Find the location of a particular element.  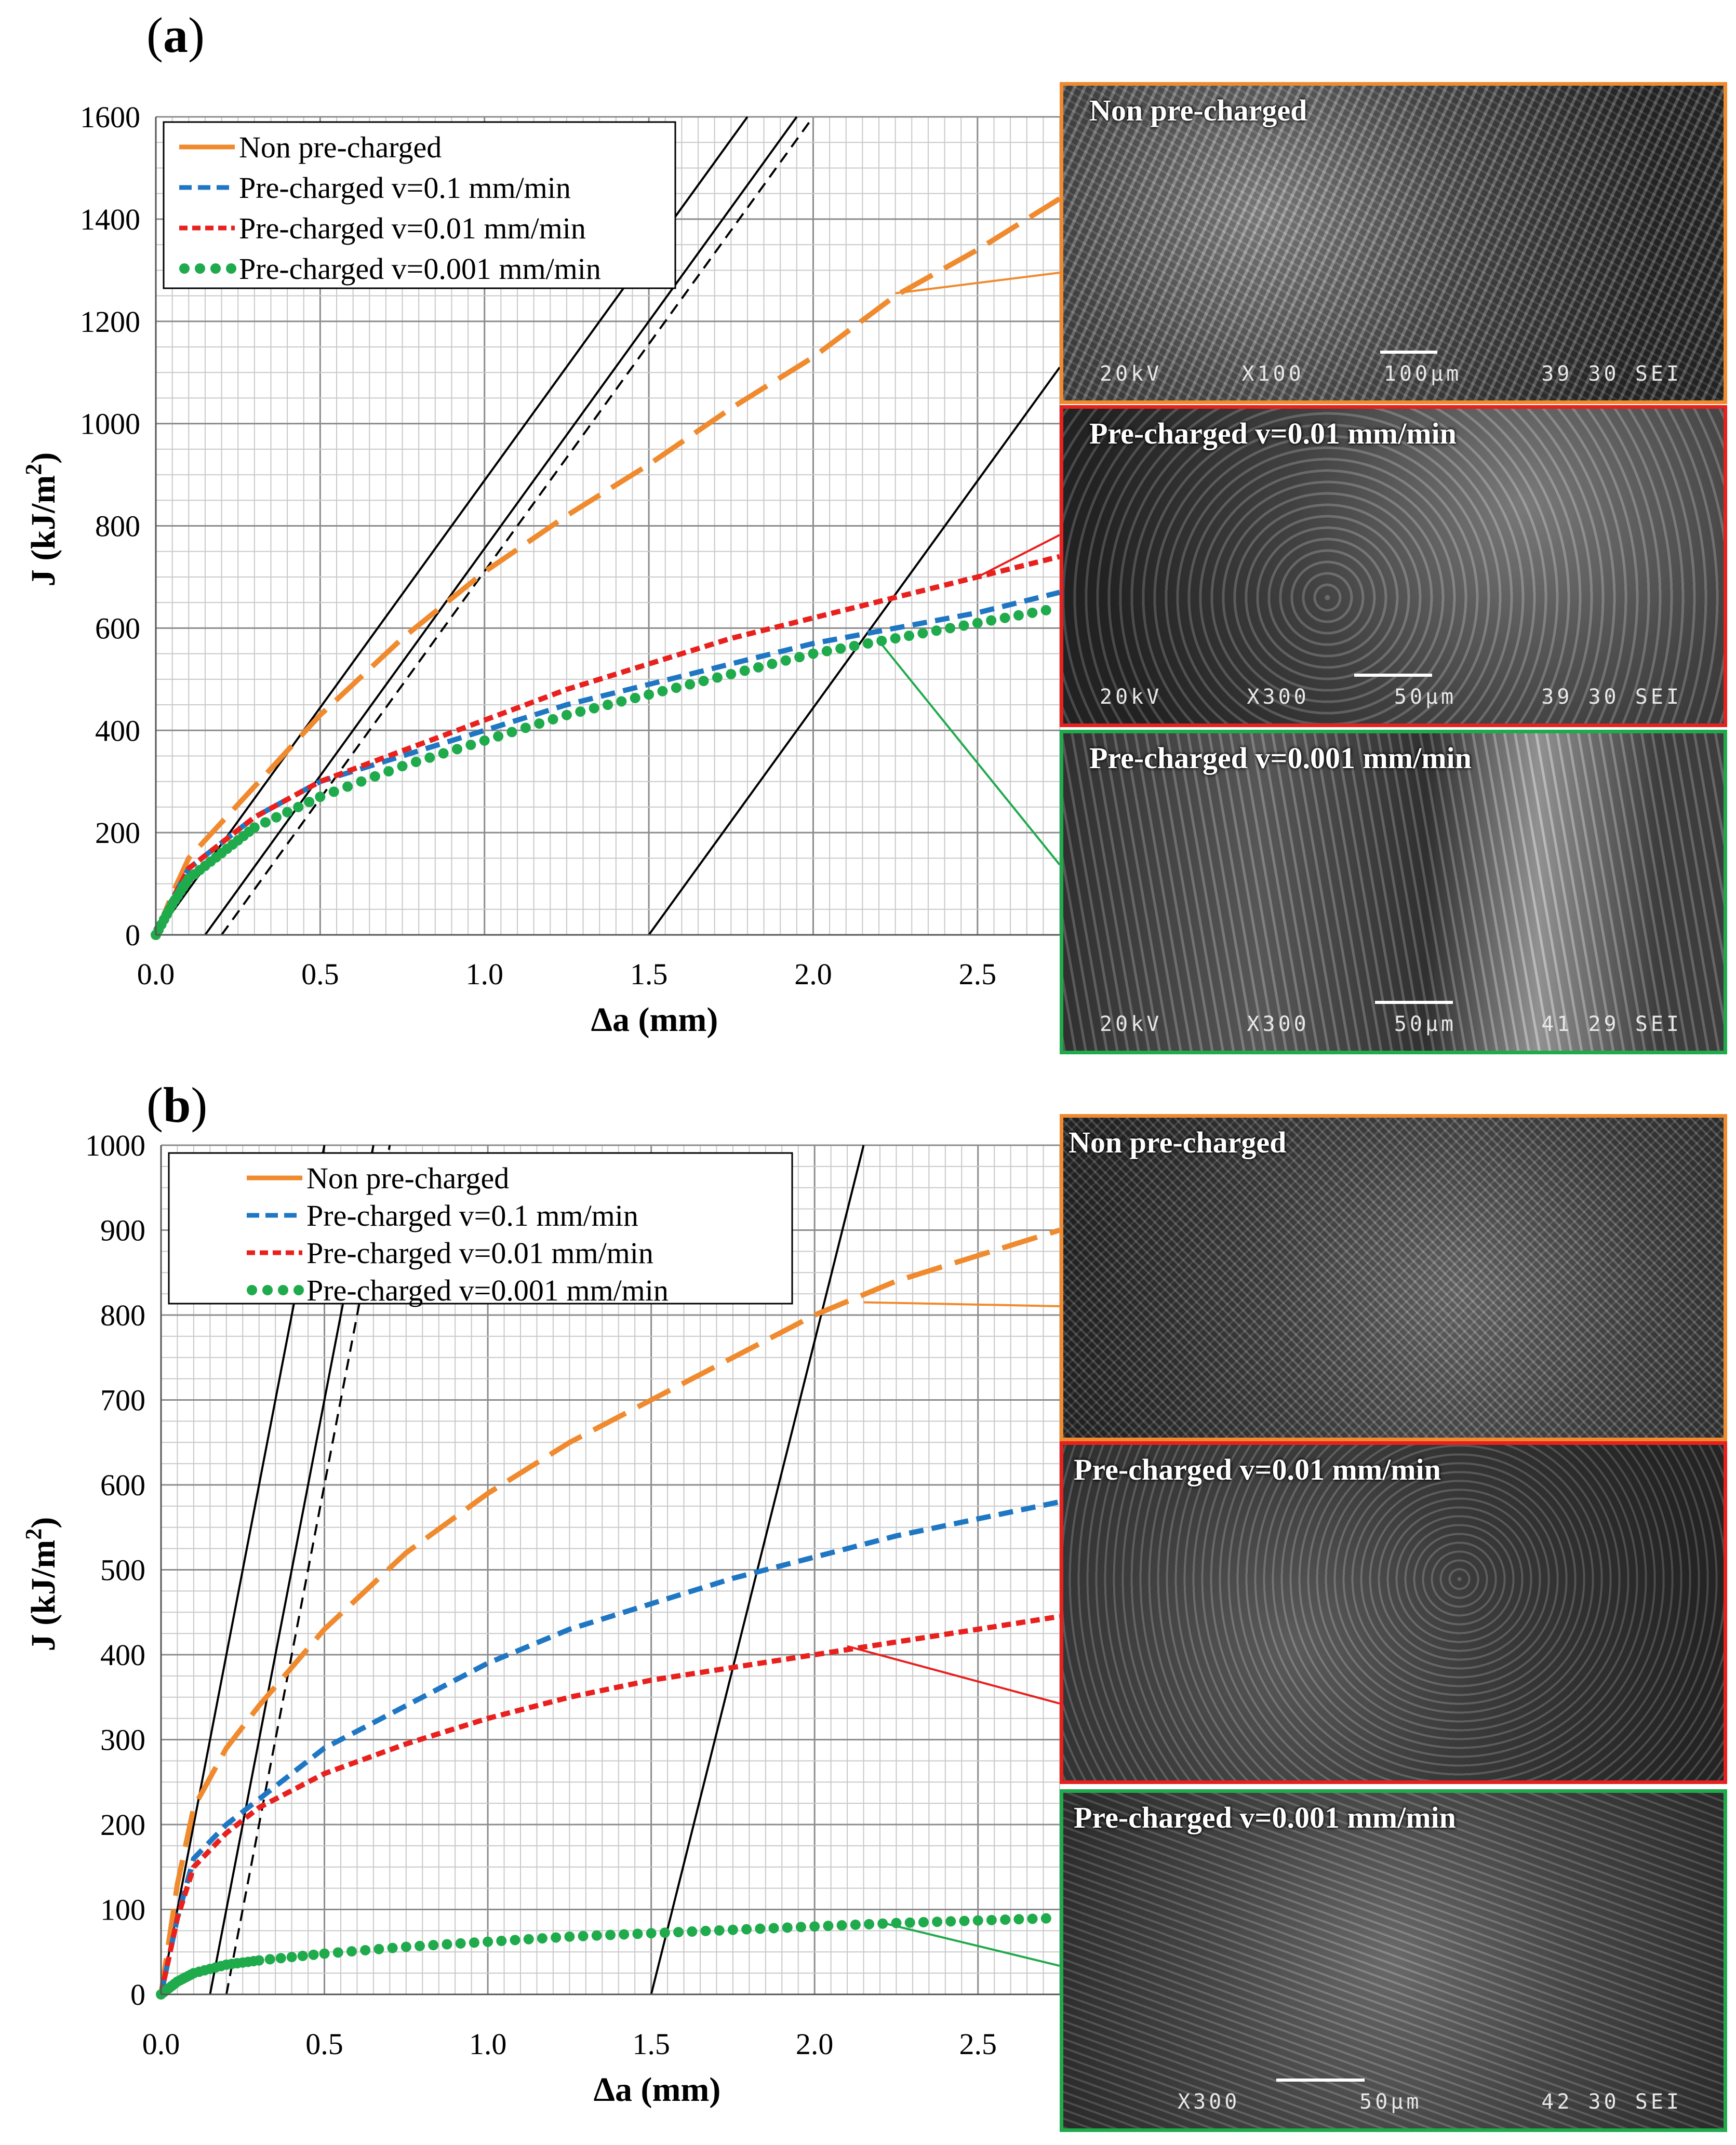

y-tick-label: 400 is located at coordinates (117, 730).